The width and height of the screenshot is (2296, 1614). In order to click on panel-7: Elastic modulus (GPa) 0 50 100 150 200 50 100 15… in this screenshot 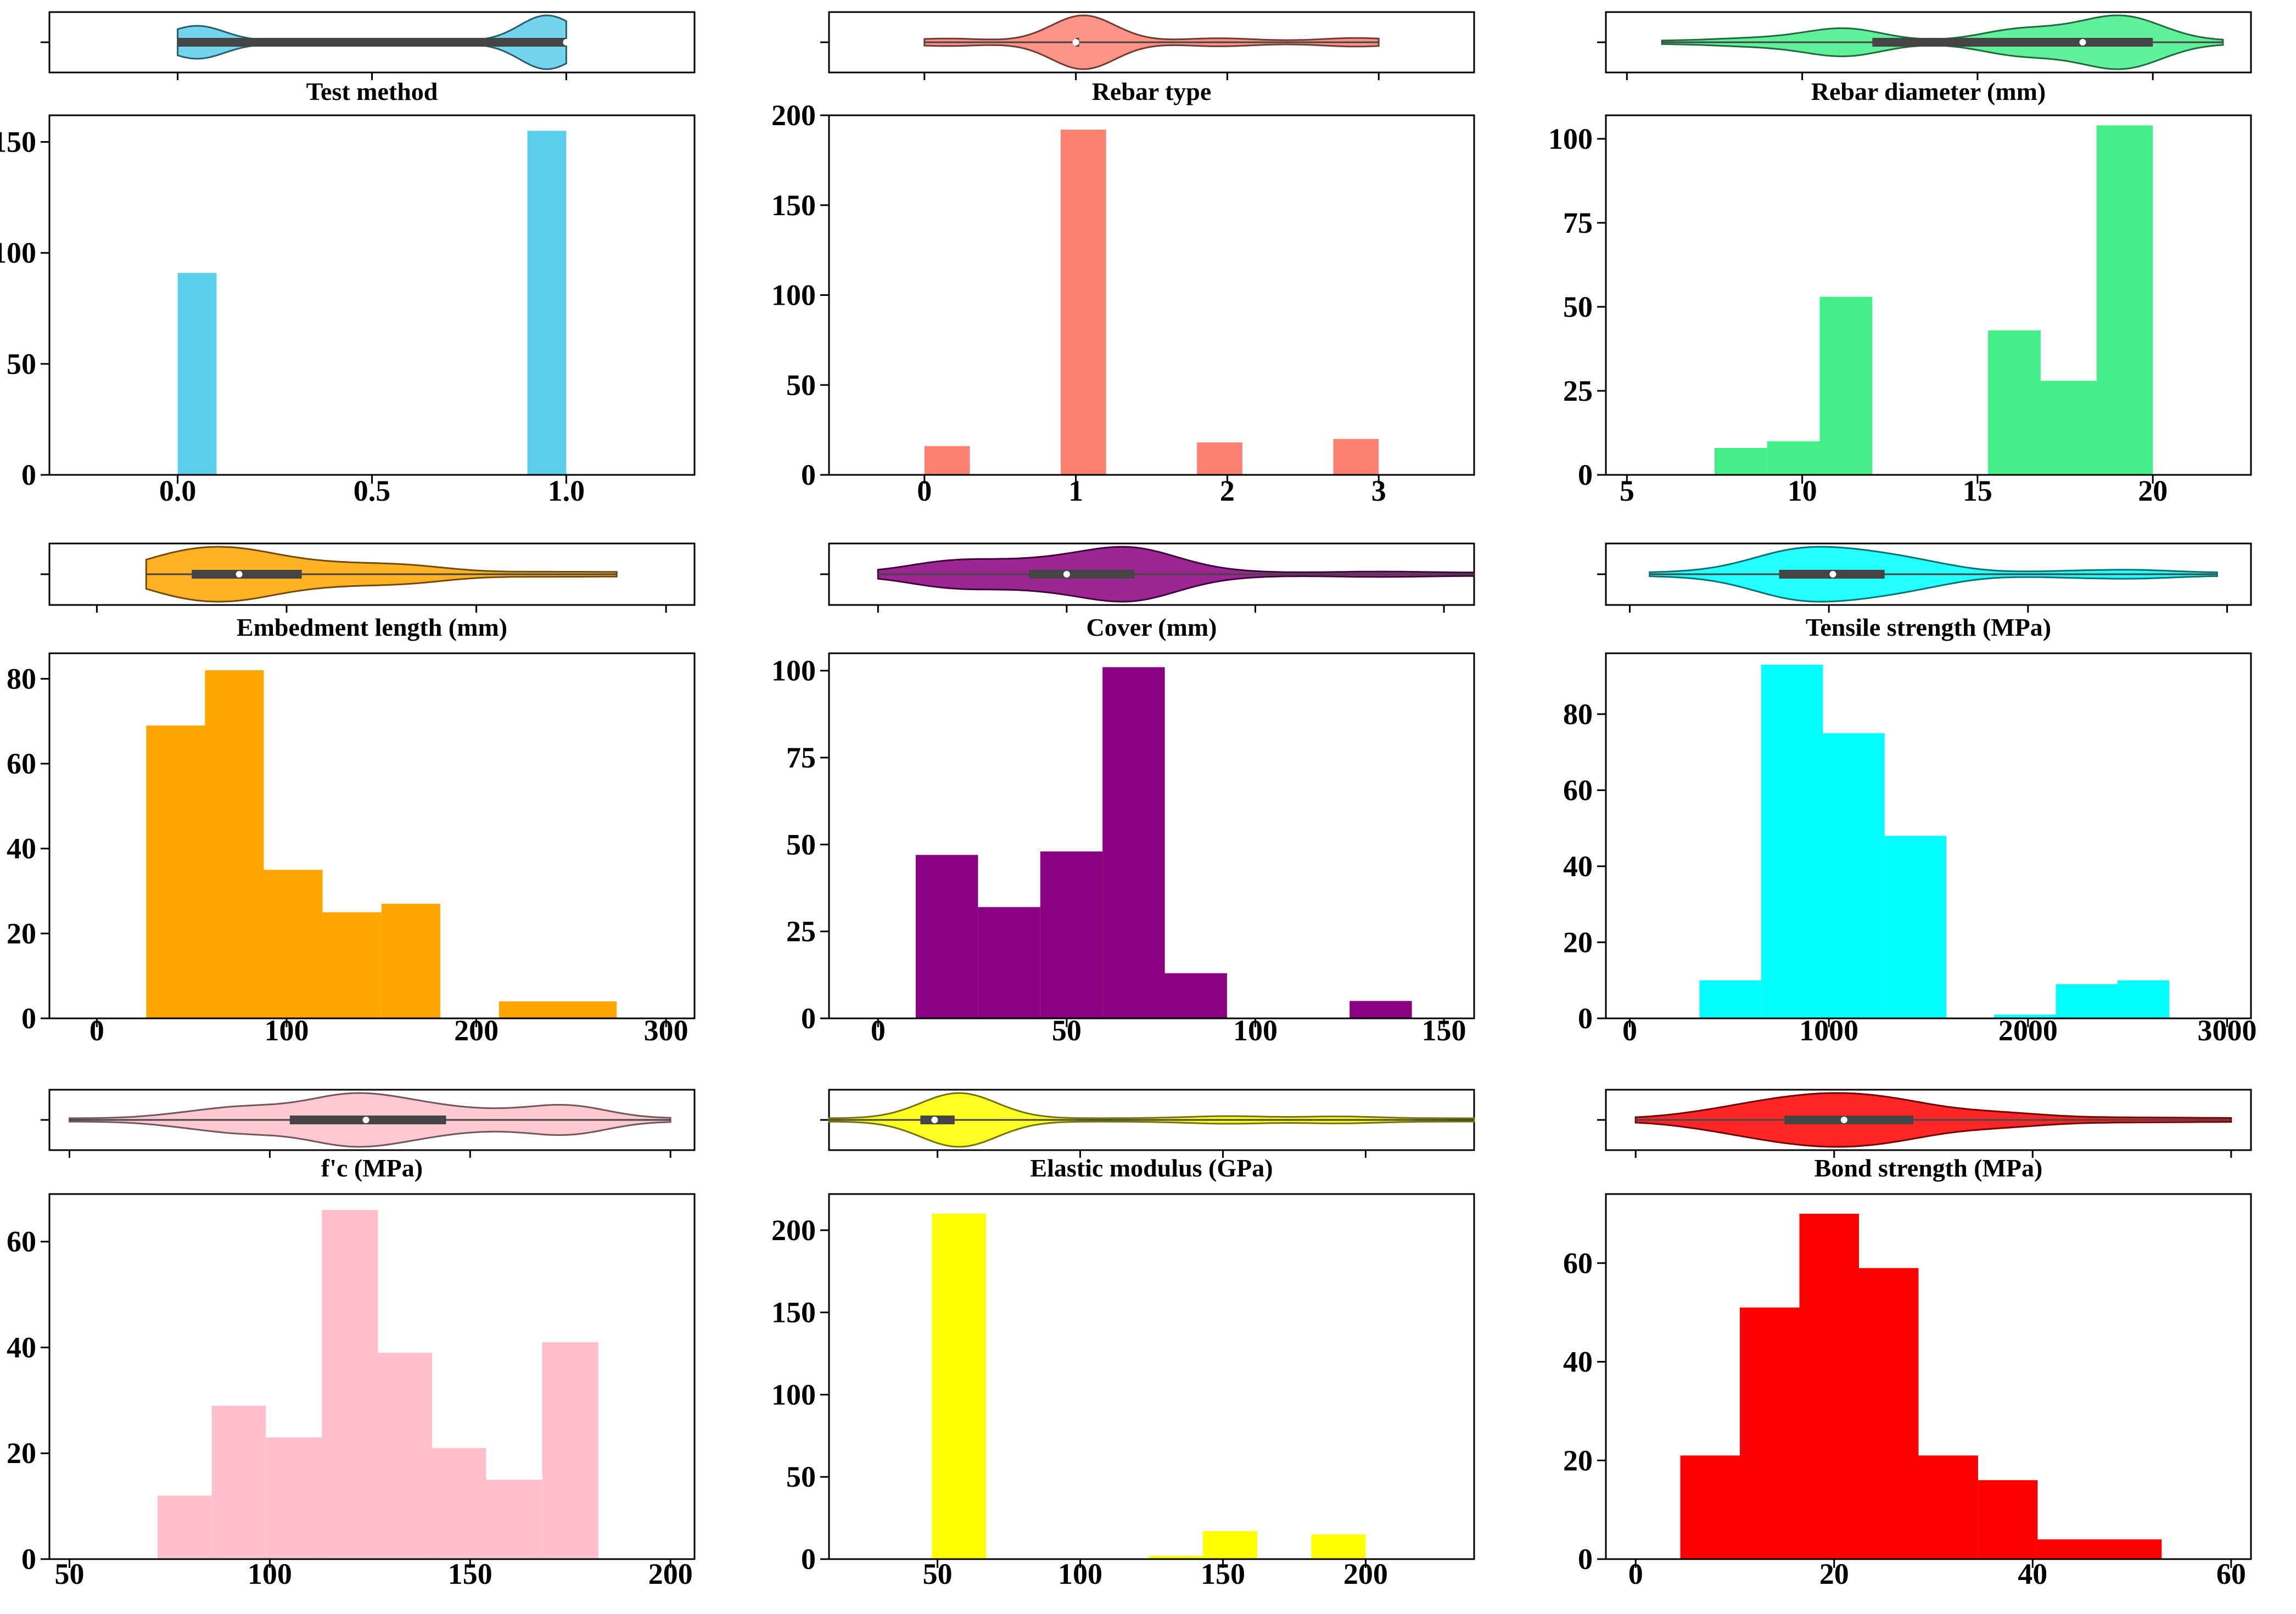, I will do `click(1123, 1340)`.